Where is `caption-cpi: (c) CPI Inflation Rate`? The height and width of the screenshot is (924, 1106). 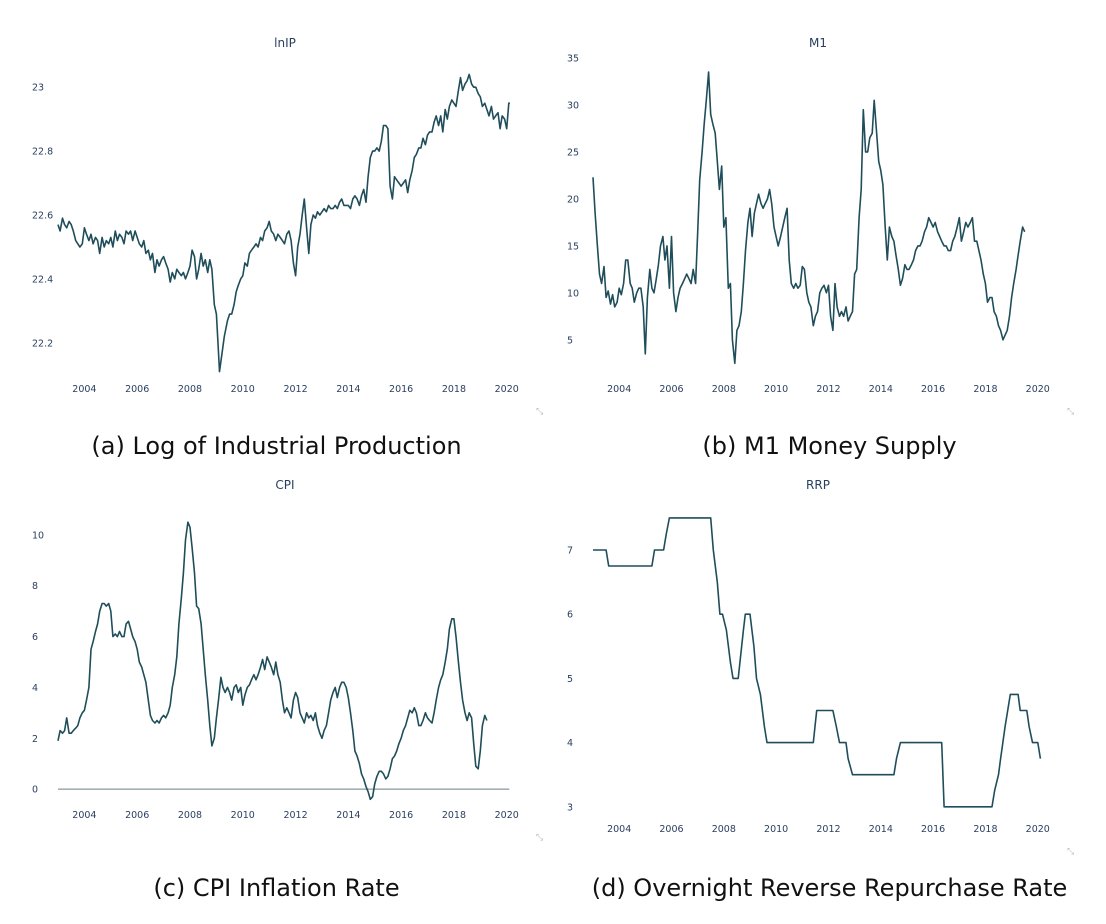
caption-cpi: (c) CPI Inflation Rate is located at coordinates (276, 888).